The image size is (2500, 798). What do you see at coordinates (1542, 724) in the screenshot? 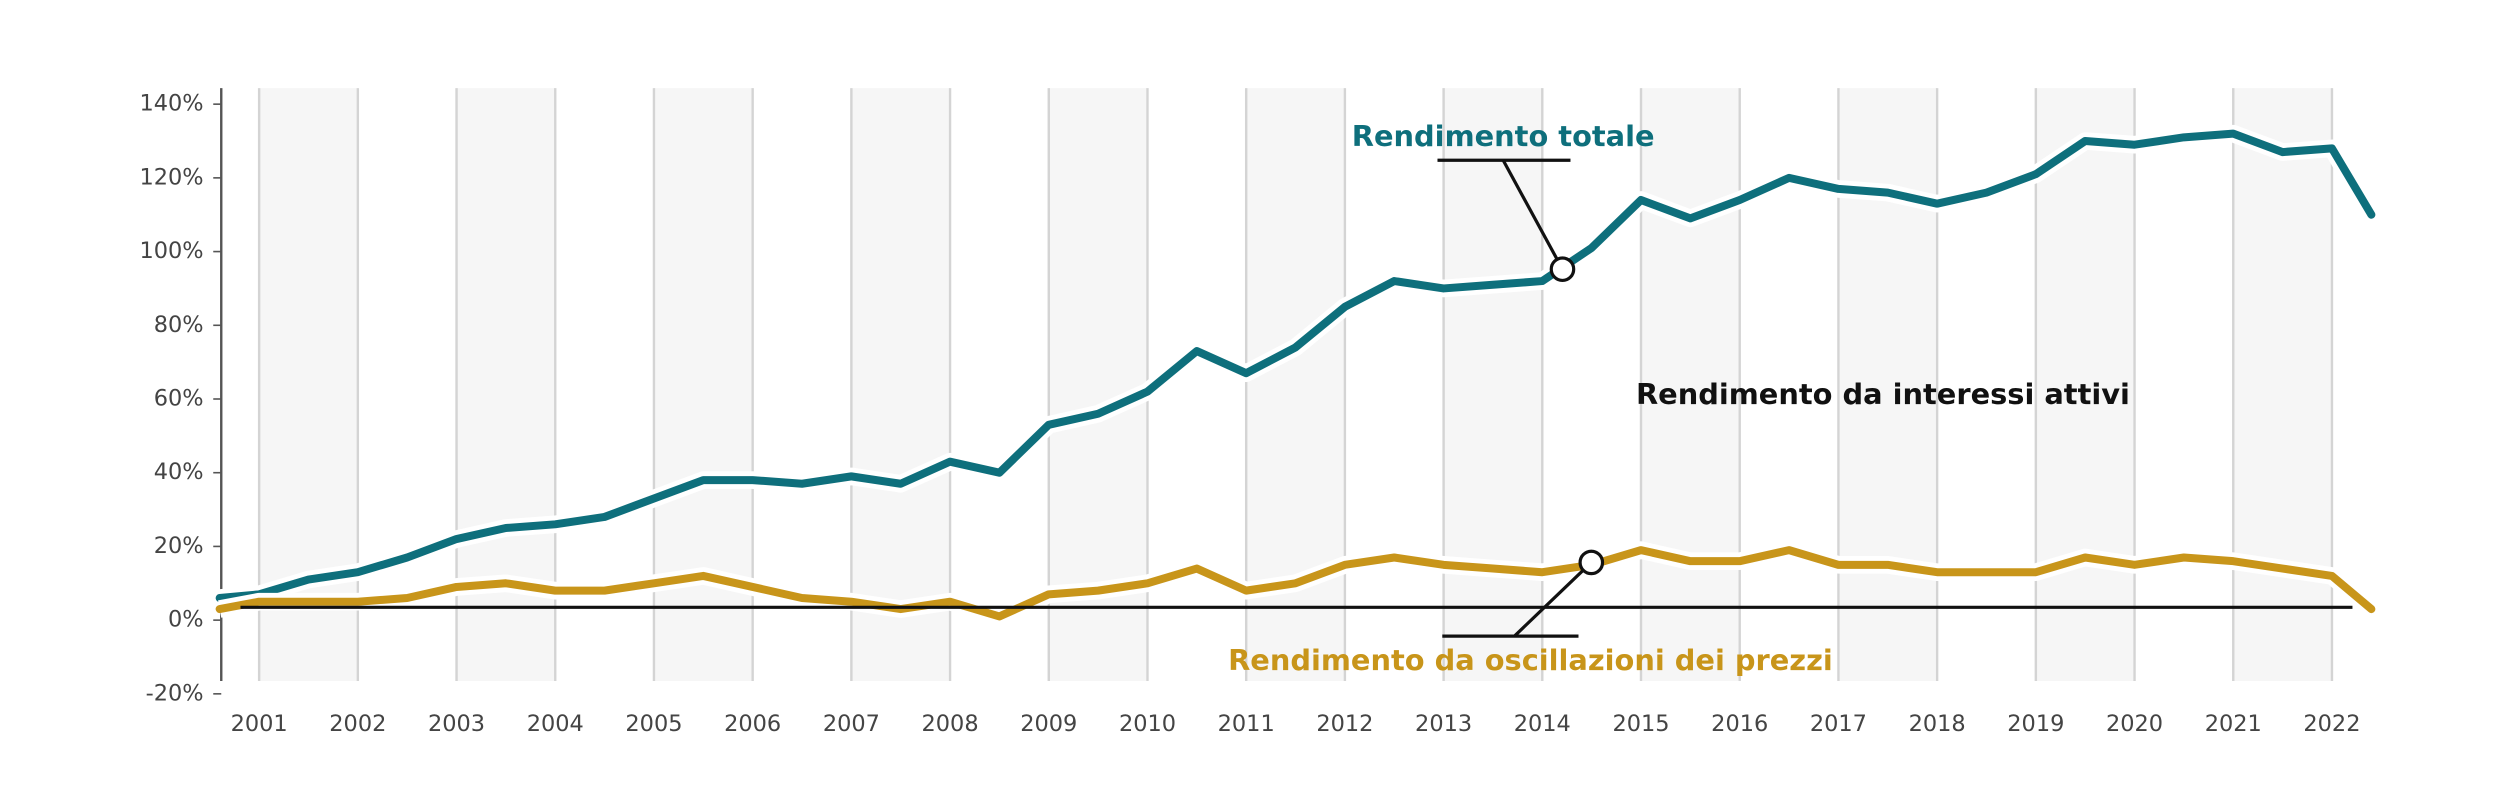
I see `x-tick-label: 2014` at bounding box center [1542, 724].